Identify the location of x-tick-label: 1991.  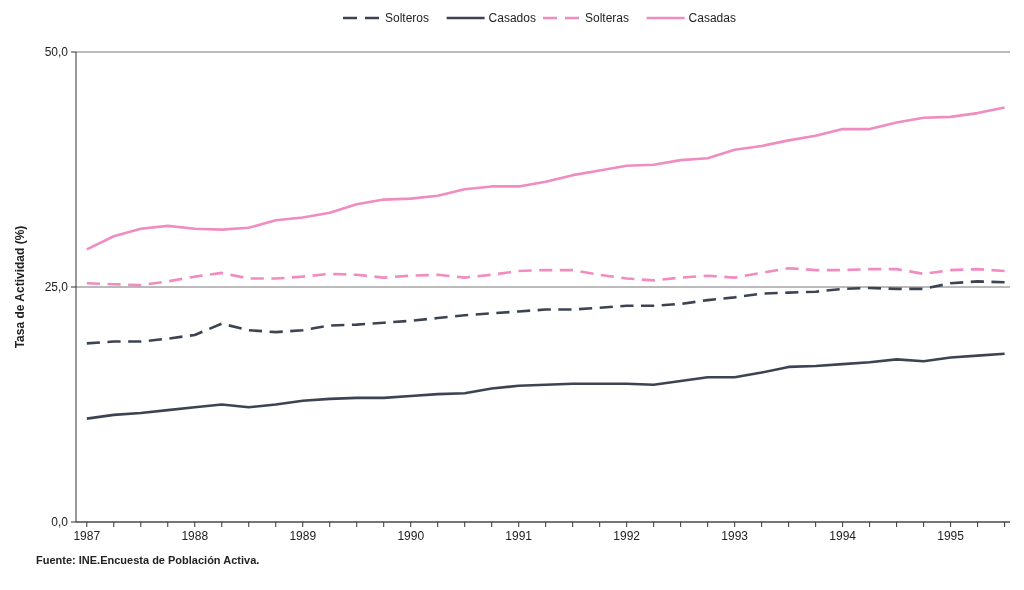
(519, 536).